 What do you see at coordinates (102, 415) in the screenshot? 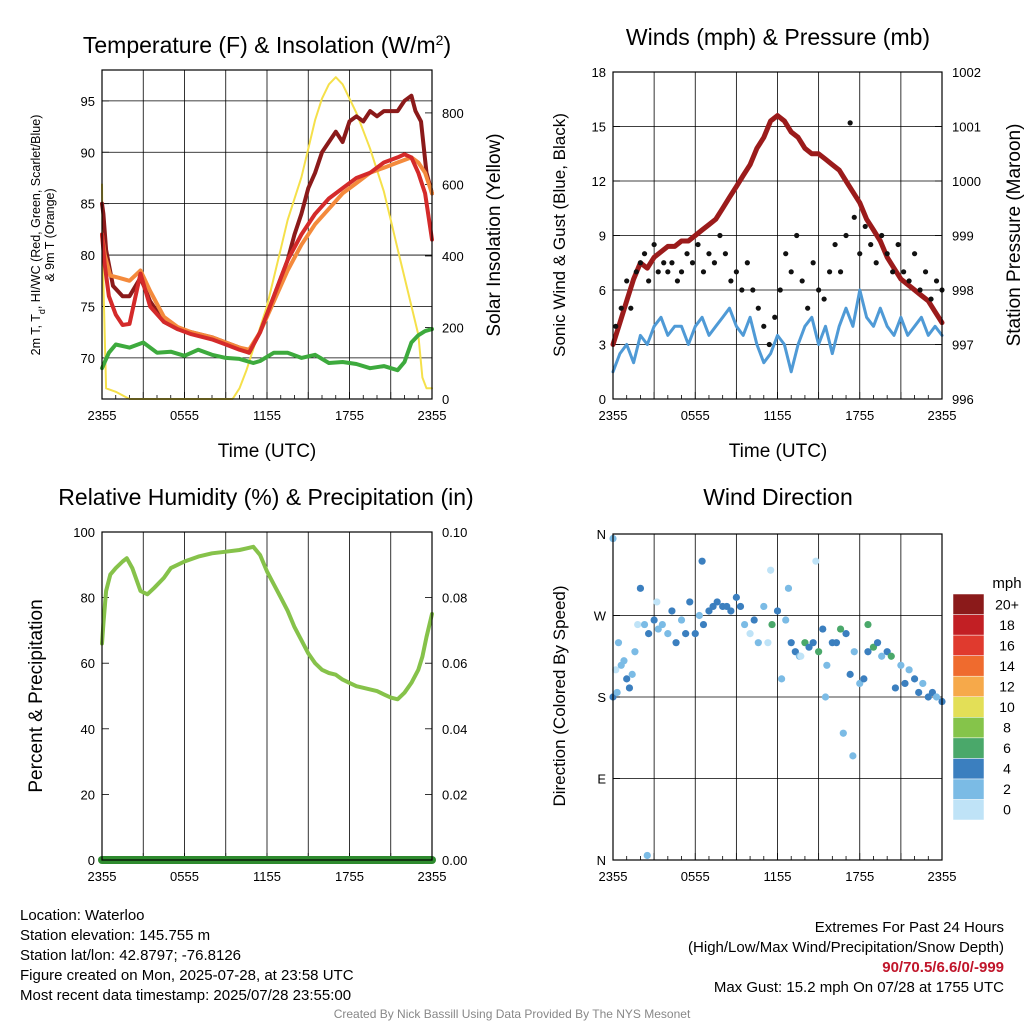
I see `temperature-xtick-label: 2355` at bounding box center [102, 415].